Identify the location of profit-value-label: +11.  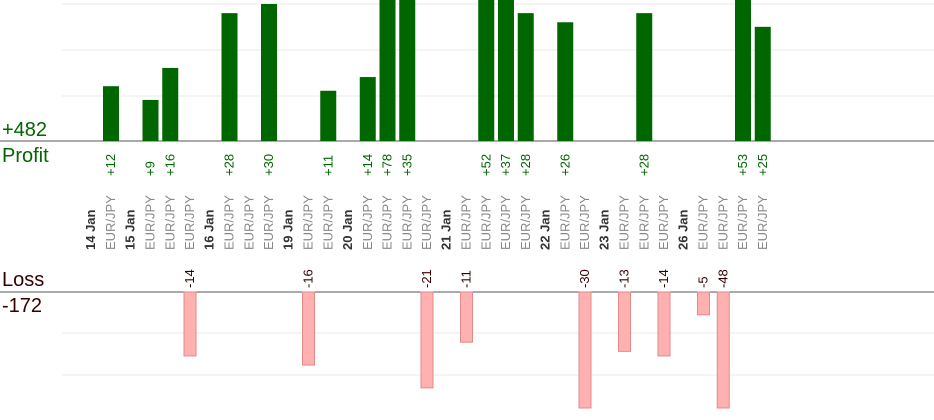
(327, 165).